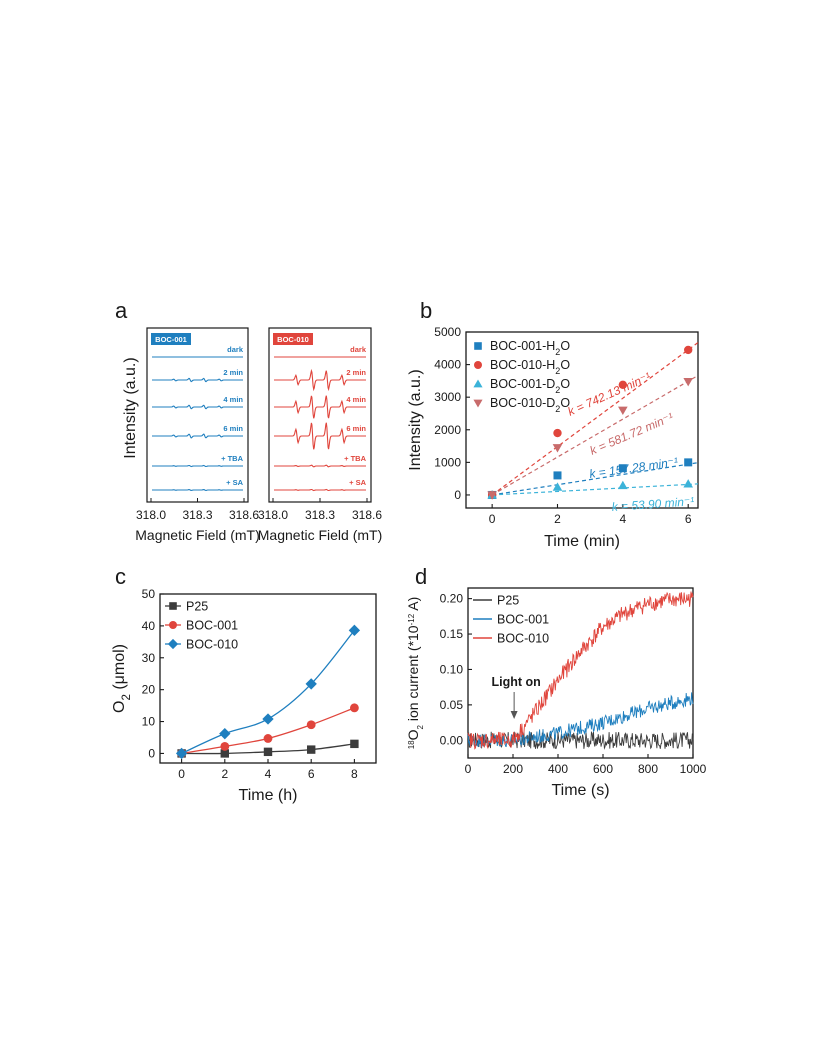 Image resolution: width=816 pixels, height=1056 pixels. I want to click on b-ytick-label: 1000, so click(447, 462).